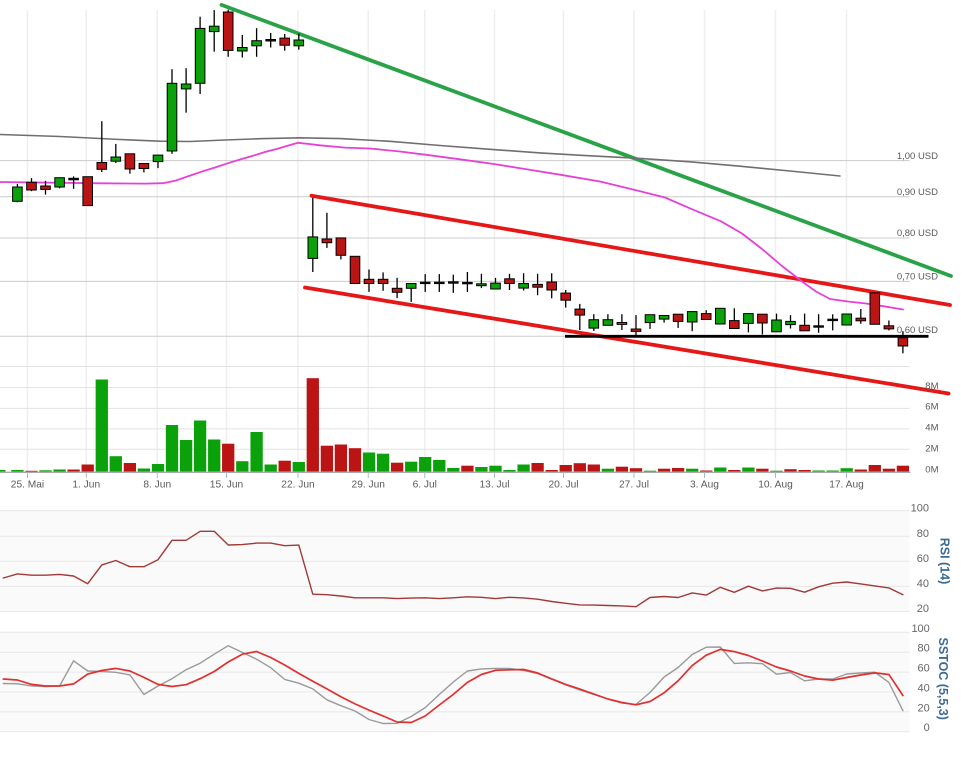 Image resolution: width=968 pixels, height=765 pixels. Describe the element at coordinates (27, 485) in the screenshot. I see `svg-text: 25. Mai` at that location.